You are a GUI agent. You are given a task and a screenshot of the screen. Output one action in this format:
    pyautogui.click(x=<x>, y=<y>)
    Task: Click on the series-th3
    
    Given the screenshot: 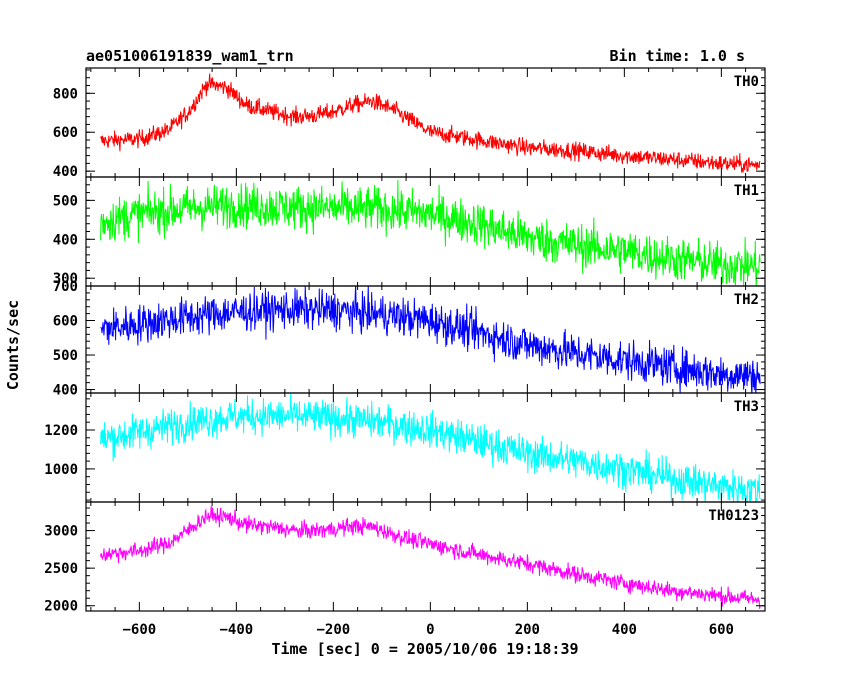 What is the action you would take?
    pyautogui.click(x=430, y=447)
    